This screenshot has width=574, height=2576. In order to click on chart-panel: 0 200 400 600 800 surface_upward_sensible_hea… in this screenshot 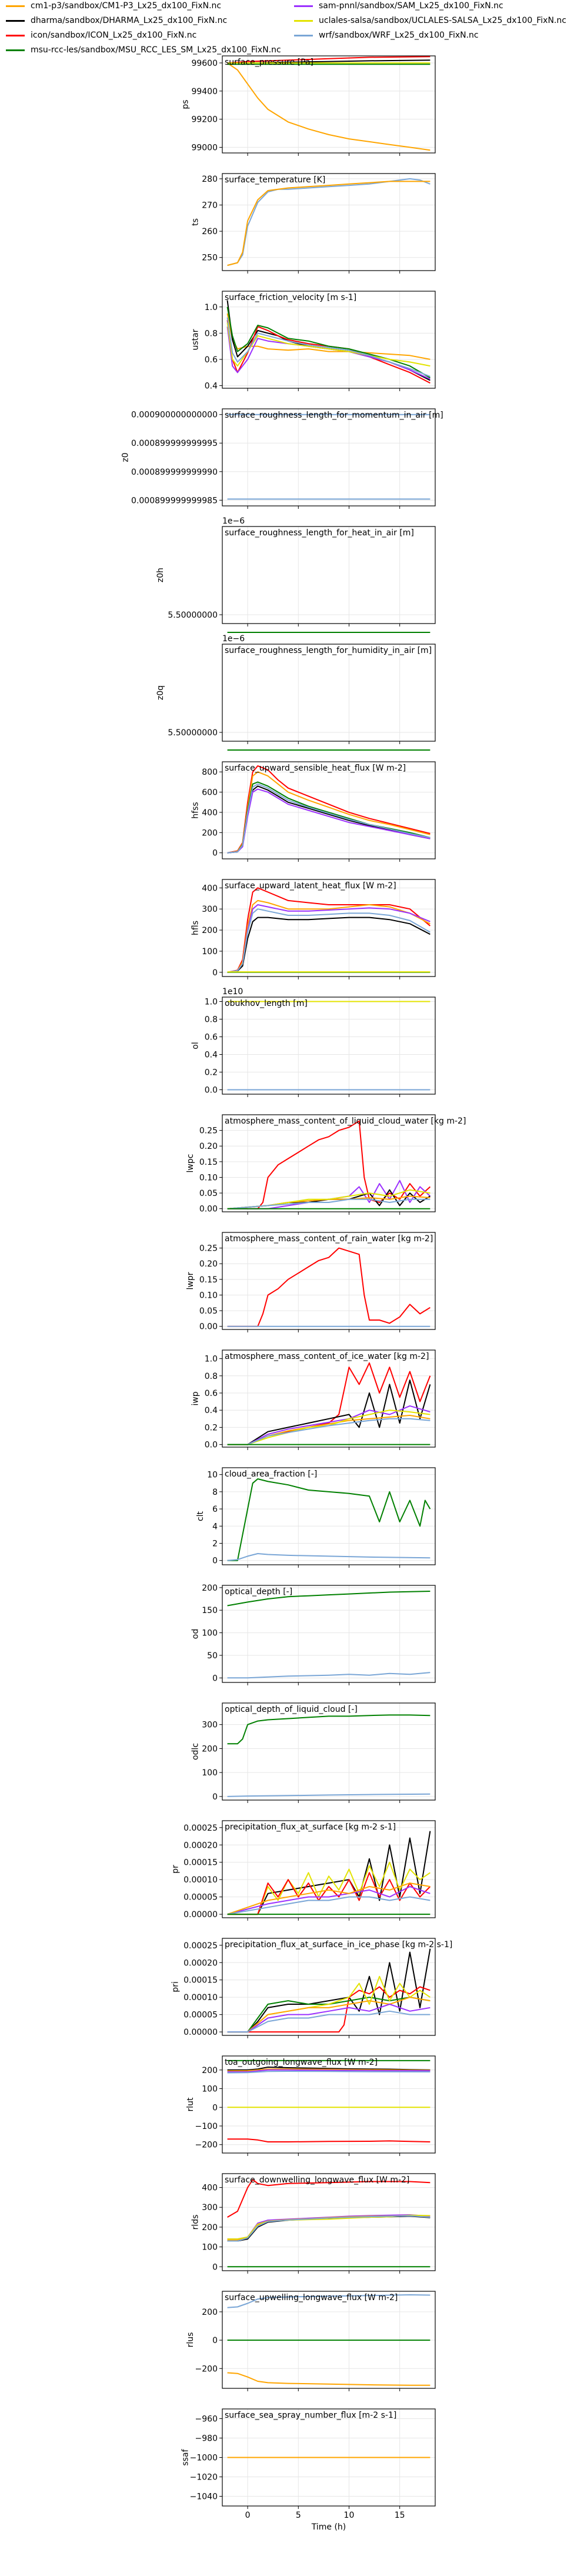, I will do `click(313, 811)`.